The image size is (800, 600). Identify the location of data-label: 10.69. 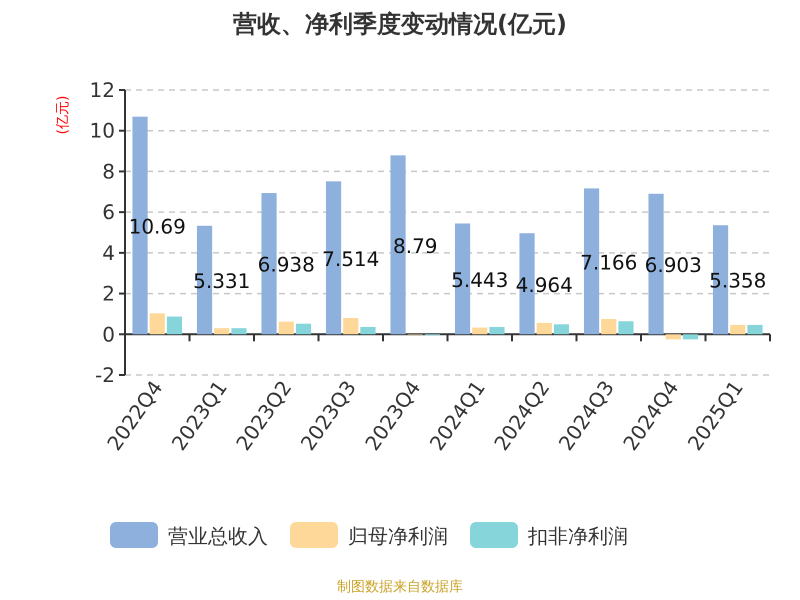
(157, 226).